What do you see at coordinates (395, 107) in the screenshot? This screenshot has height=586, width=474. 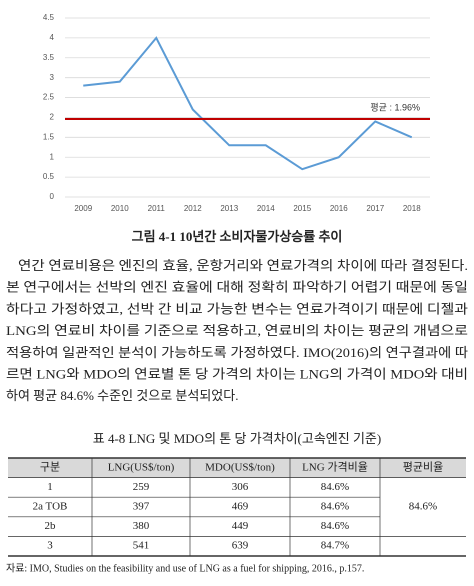 I see `average-label: 평균 : 1.96%` at bounding box center [395, 107].